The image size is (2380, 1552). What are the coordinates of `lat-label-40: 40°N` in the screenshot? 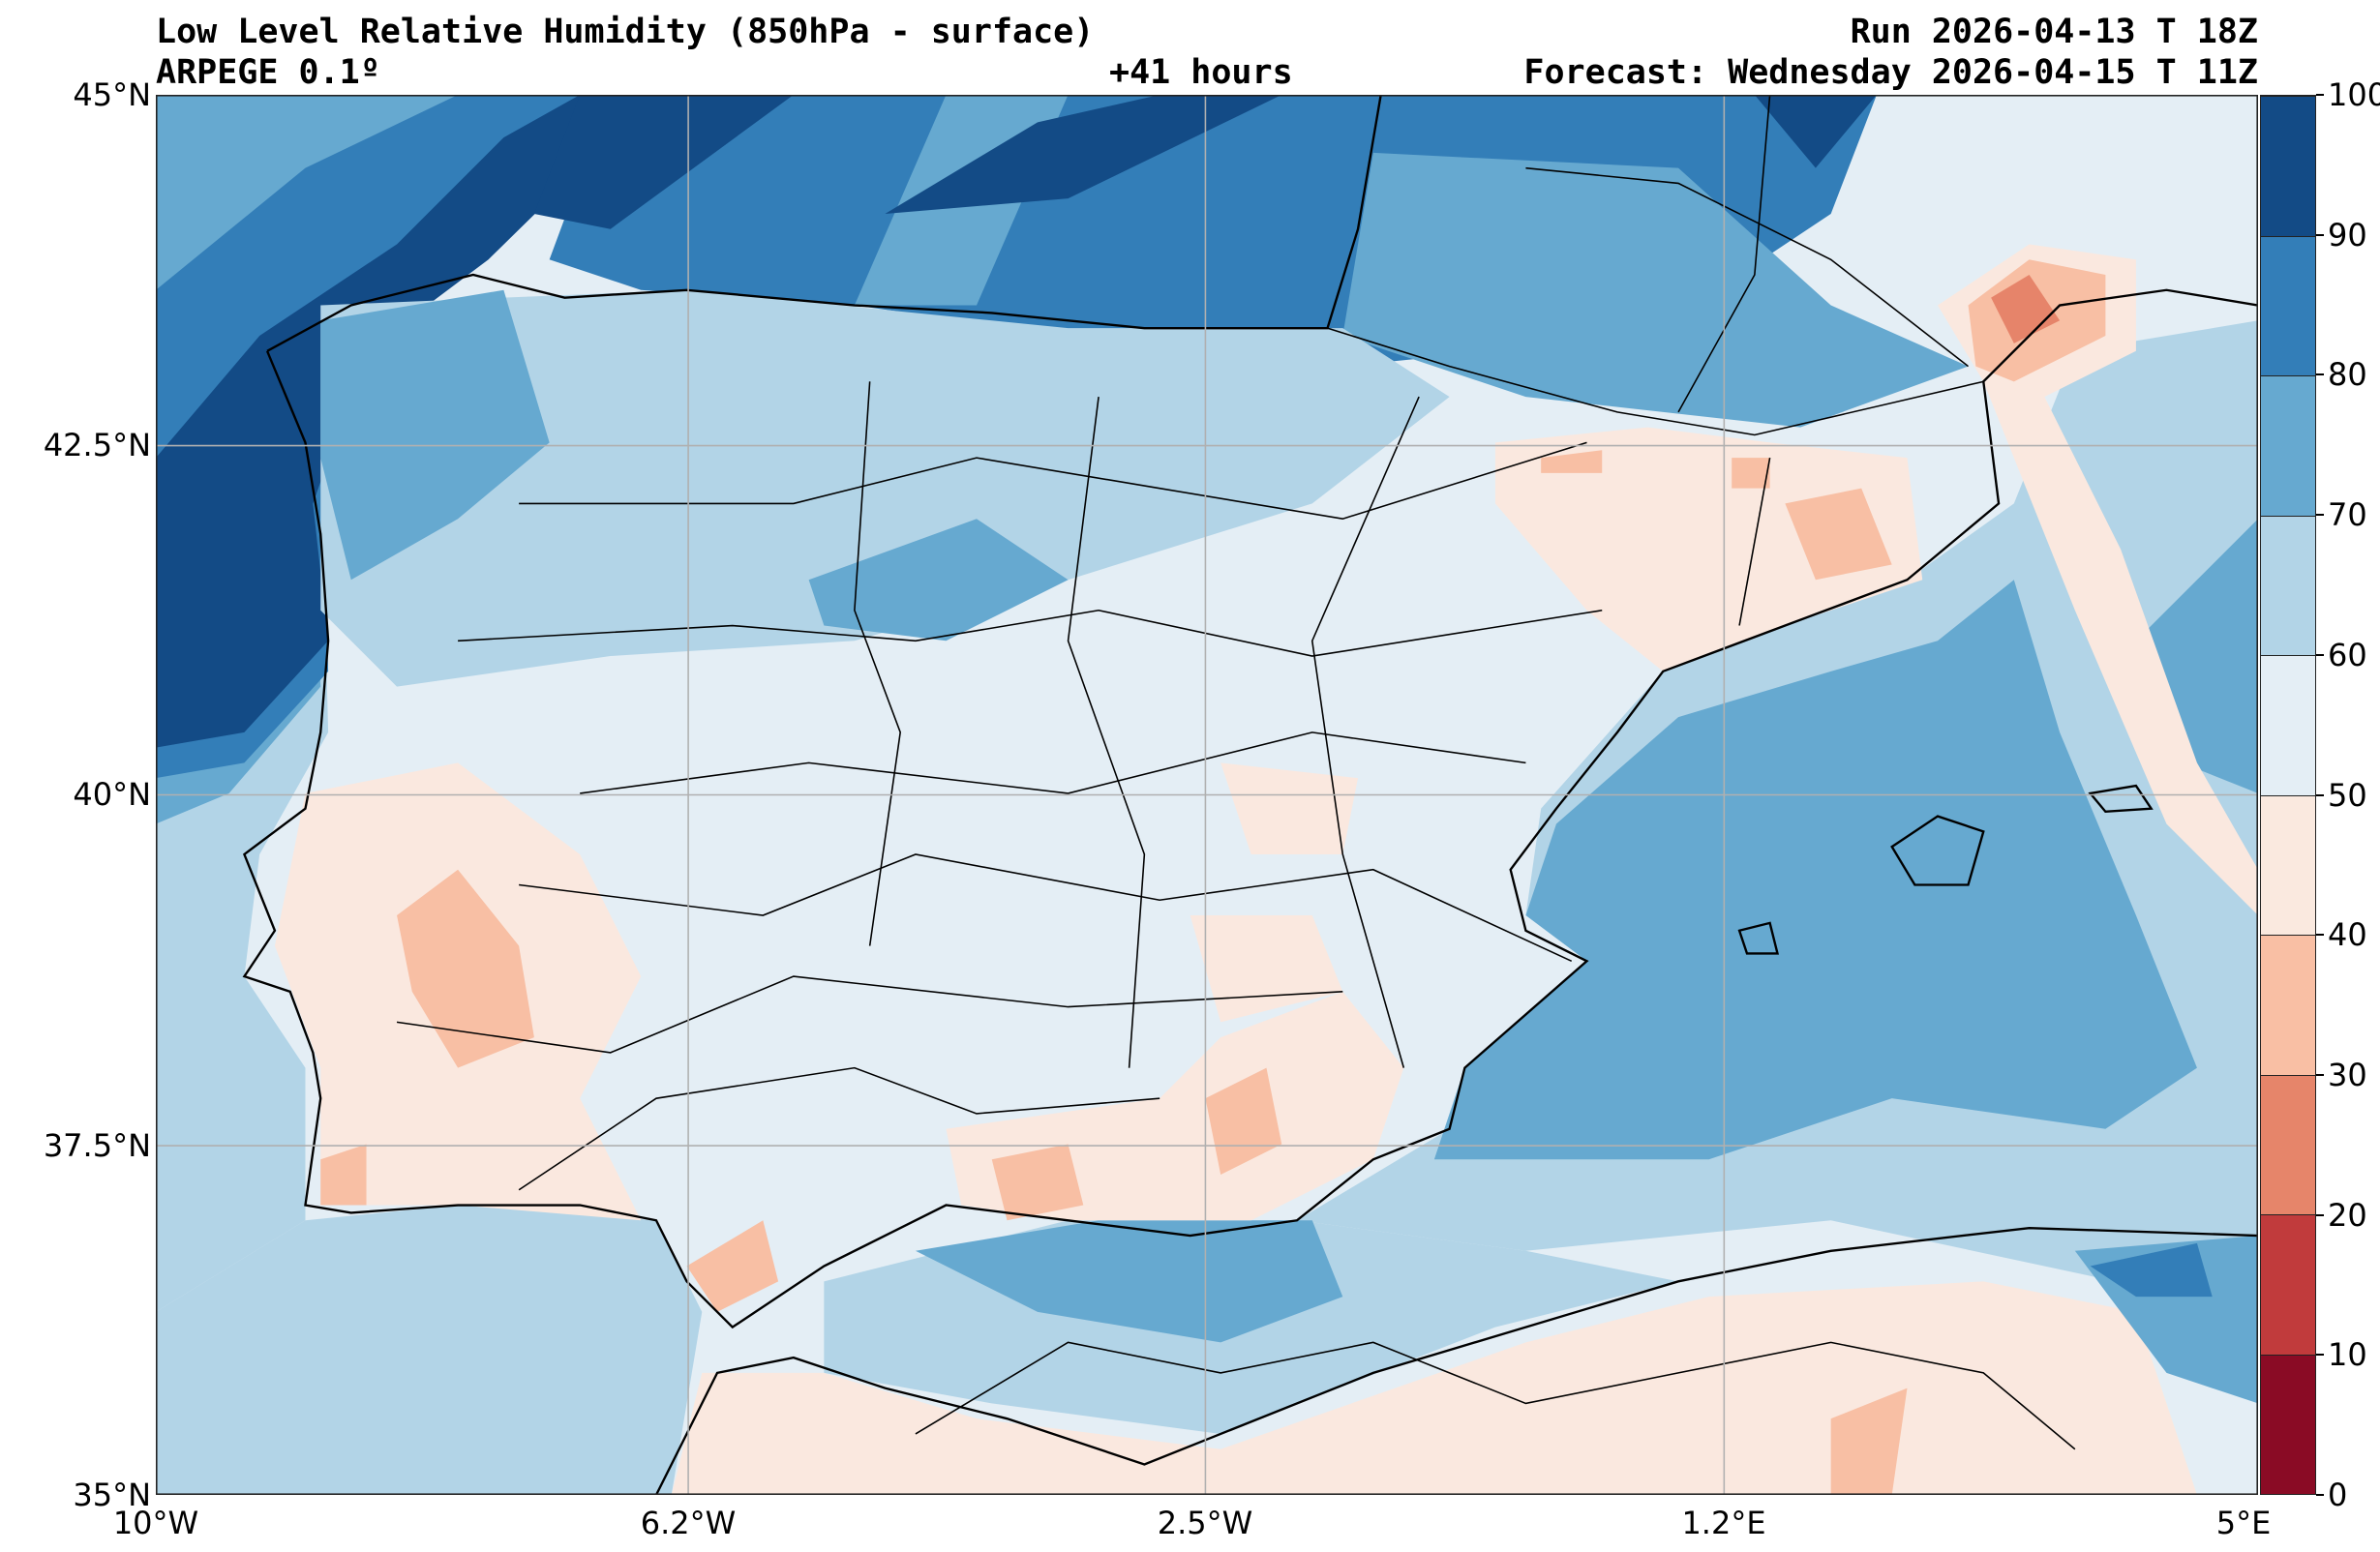 It's located at (112, 795).